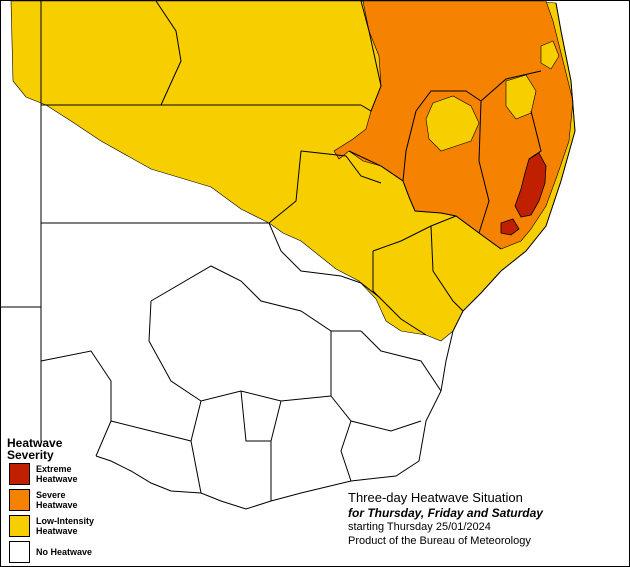 This screenshot has height=567, width=630. I want to click on legend-label-none: No Heatwave, so click(84, 552).